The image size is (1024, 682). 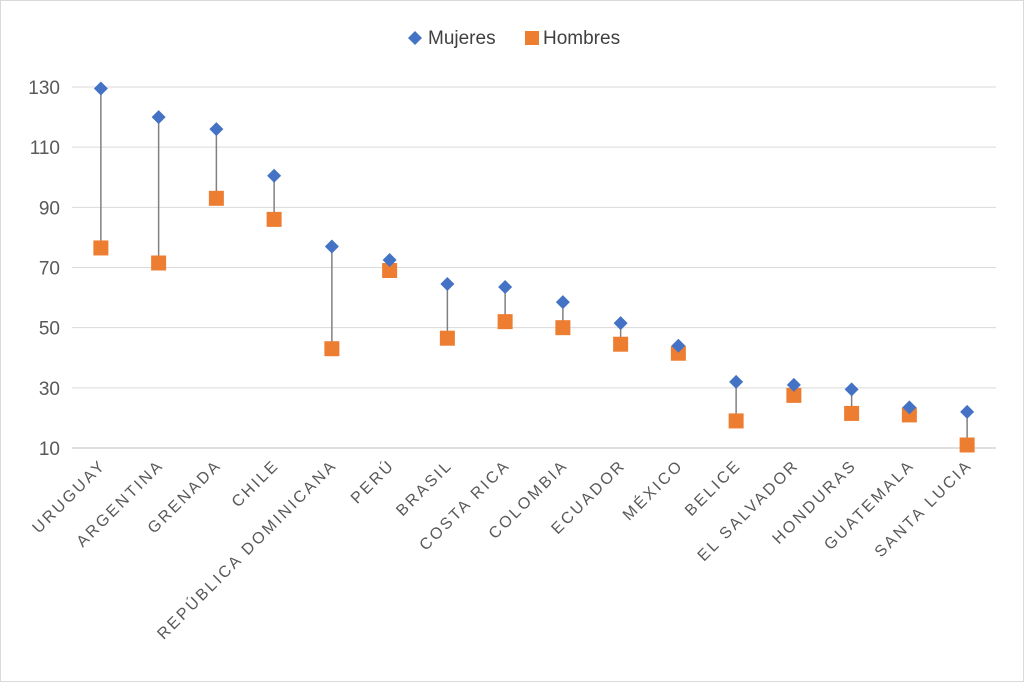 I want to click on y-tick-label: 50, so click(x=49, y=329).